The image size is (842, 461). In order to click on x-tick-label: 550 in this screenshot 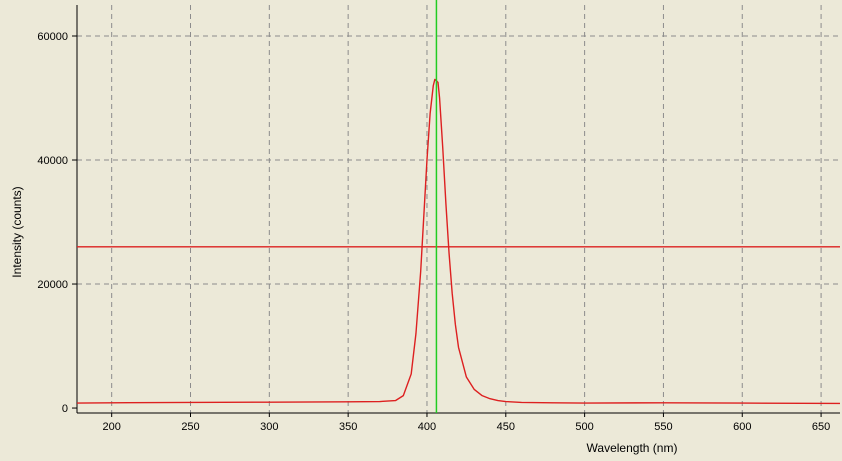, I will do `click(663, 427)`.